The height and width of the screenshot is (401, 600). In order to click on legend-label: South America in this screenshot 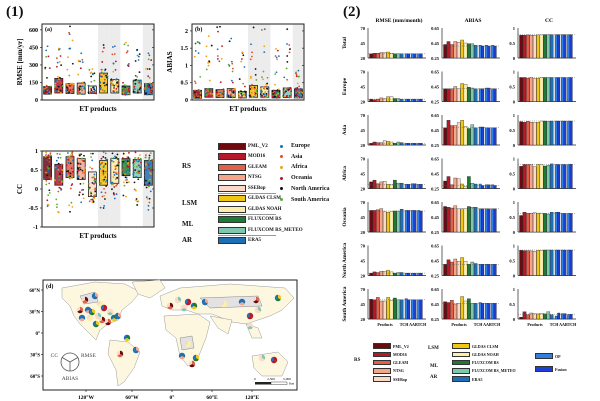, I will do `click(310, 199)`.